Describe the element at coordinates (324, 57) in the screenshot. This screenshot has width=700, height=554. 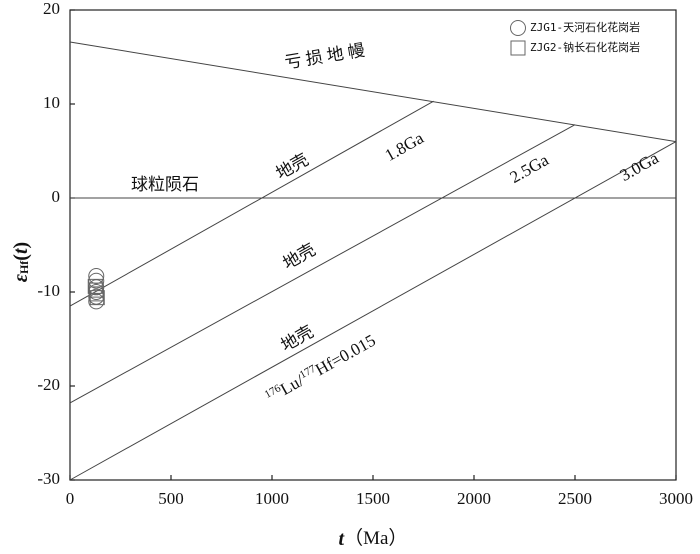
I see `annotation: 亏 损 地 幔` at that location.